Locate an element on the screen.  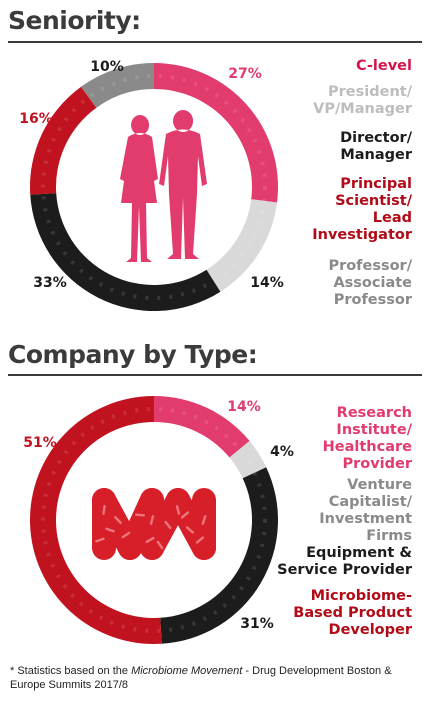
data-label-c-level: 27% is located at coordinates (245, 74).